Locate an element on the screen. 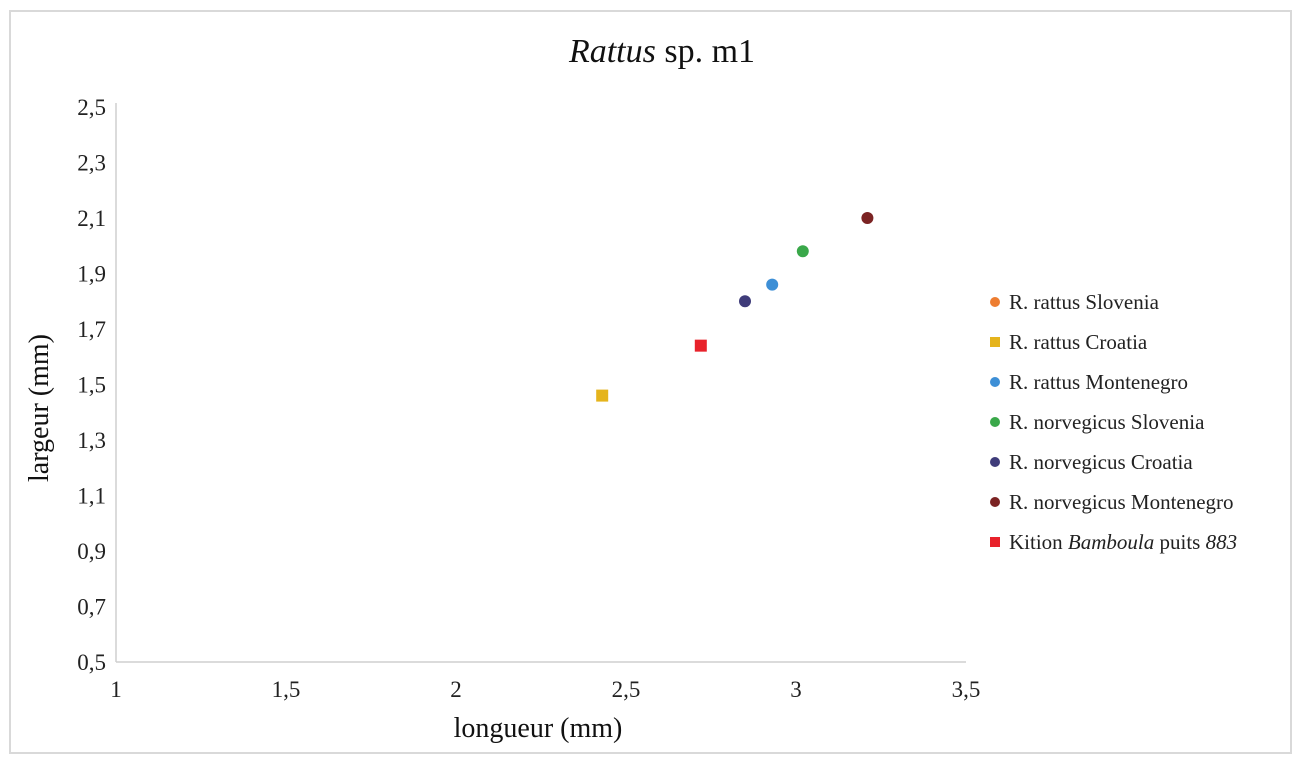 The image size is (1299, 762). y-tick-label: 1,1 is located at coordinates (91, 496).